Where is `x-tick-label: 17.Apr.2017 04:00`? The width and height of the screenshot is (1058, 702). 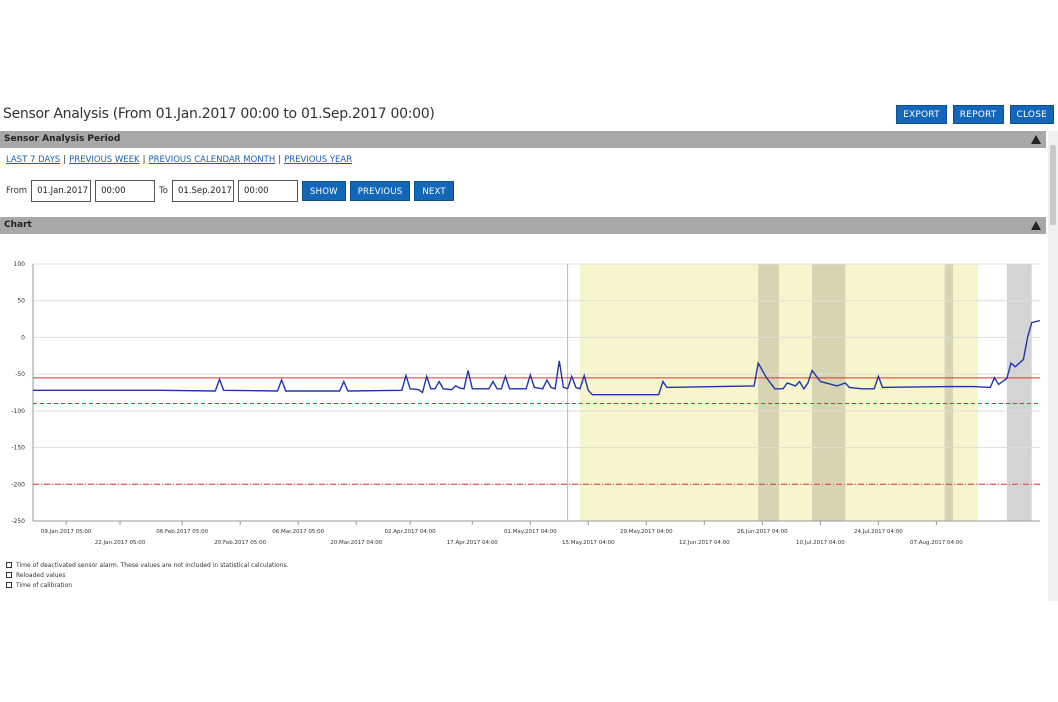 x-tick-label: 17.Apr.2017 04:00 is located at coordinates (473, 543).